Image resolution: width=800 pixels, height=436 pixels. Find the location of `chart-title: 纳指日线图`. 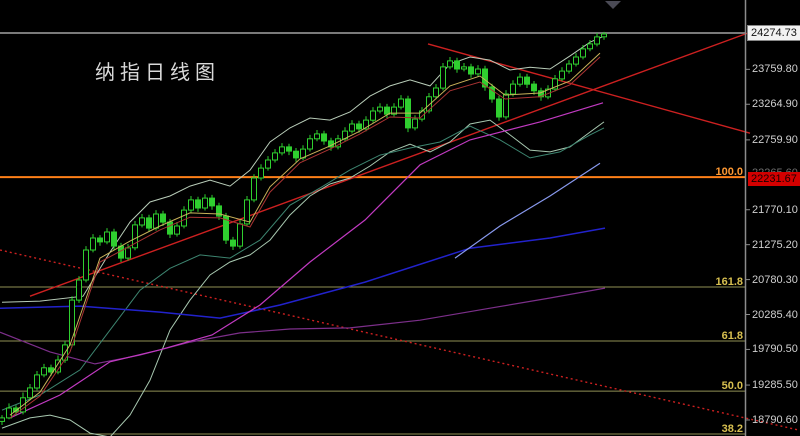

chart-title: 纳指日线图 is located at coordinates (157, 73).